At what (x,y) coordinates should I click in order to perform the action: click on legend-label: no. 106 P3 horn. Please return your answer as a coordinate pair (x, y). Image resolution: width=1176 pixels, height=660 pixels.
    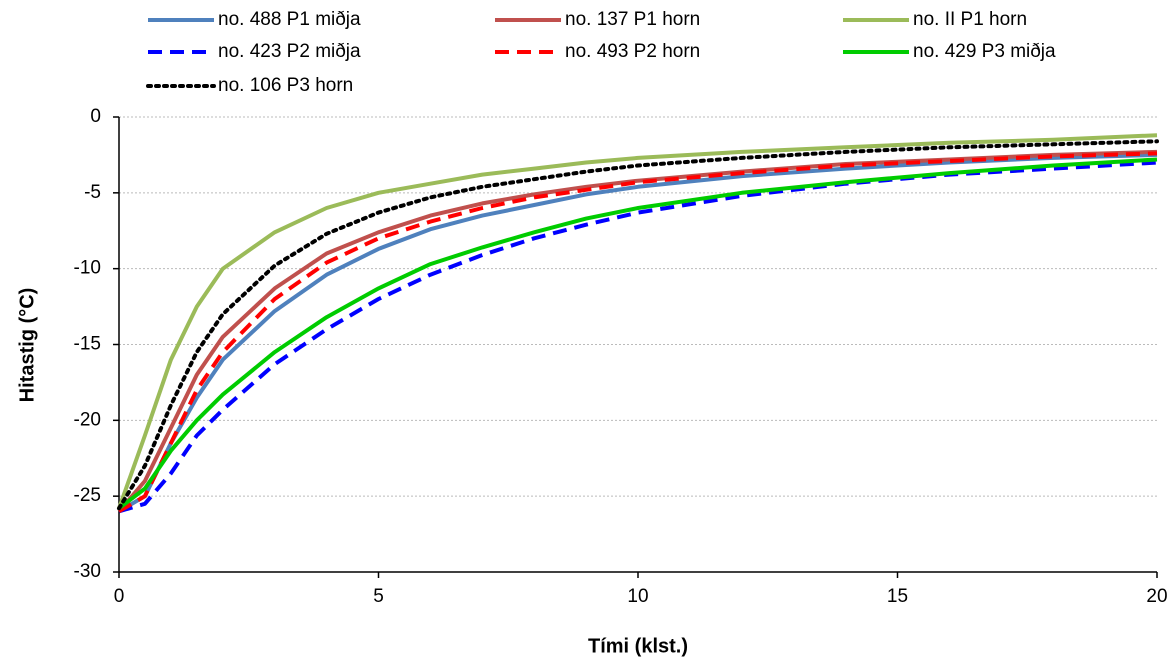
    Looking at the image, I should click on (285, 85).